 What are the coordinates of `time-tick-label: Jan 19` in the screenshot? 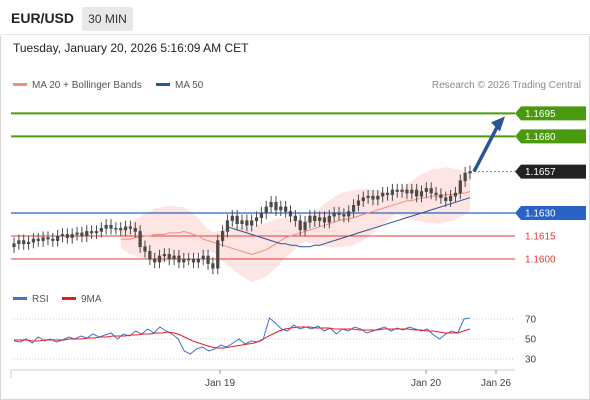 It's located at (220, 383).